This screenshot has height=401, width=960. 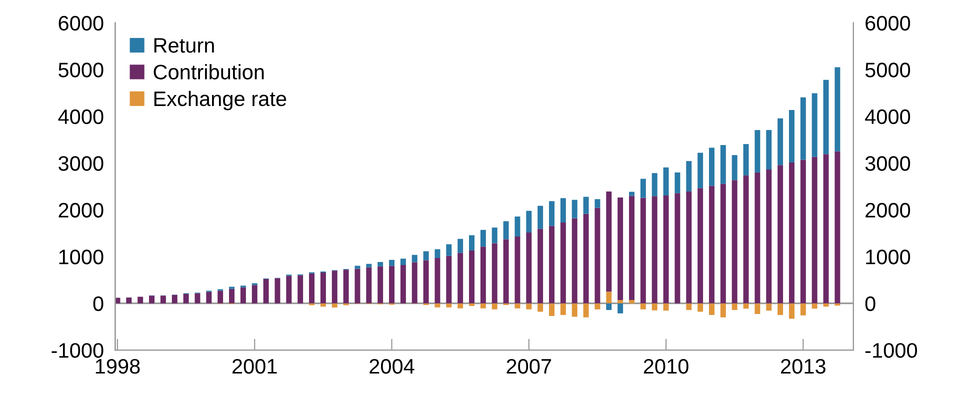 I want to click on y2-tick-label: 6000, so click(x=888, y=23).